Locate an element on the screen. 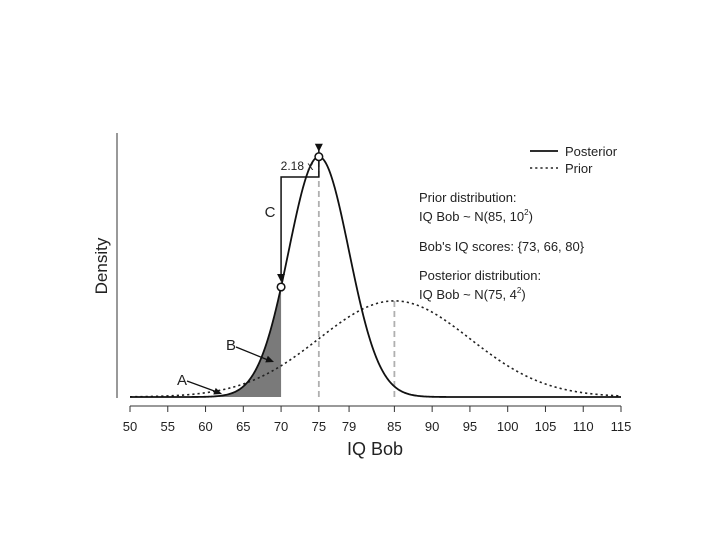 The height and width of the screenshot is (540, 720). x-axis-ticks: 50 55 60 65 70 75 79 85 90 95 100 105 110 115 is located at coordinates (377, 420).